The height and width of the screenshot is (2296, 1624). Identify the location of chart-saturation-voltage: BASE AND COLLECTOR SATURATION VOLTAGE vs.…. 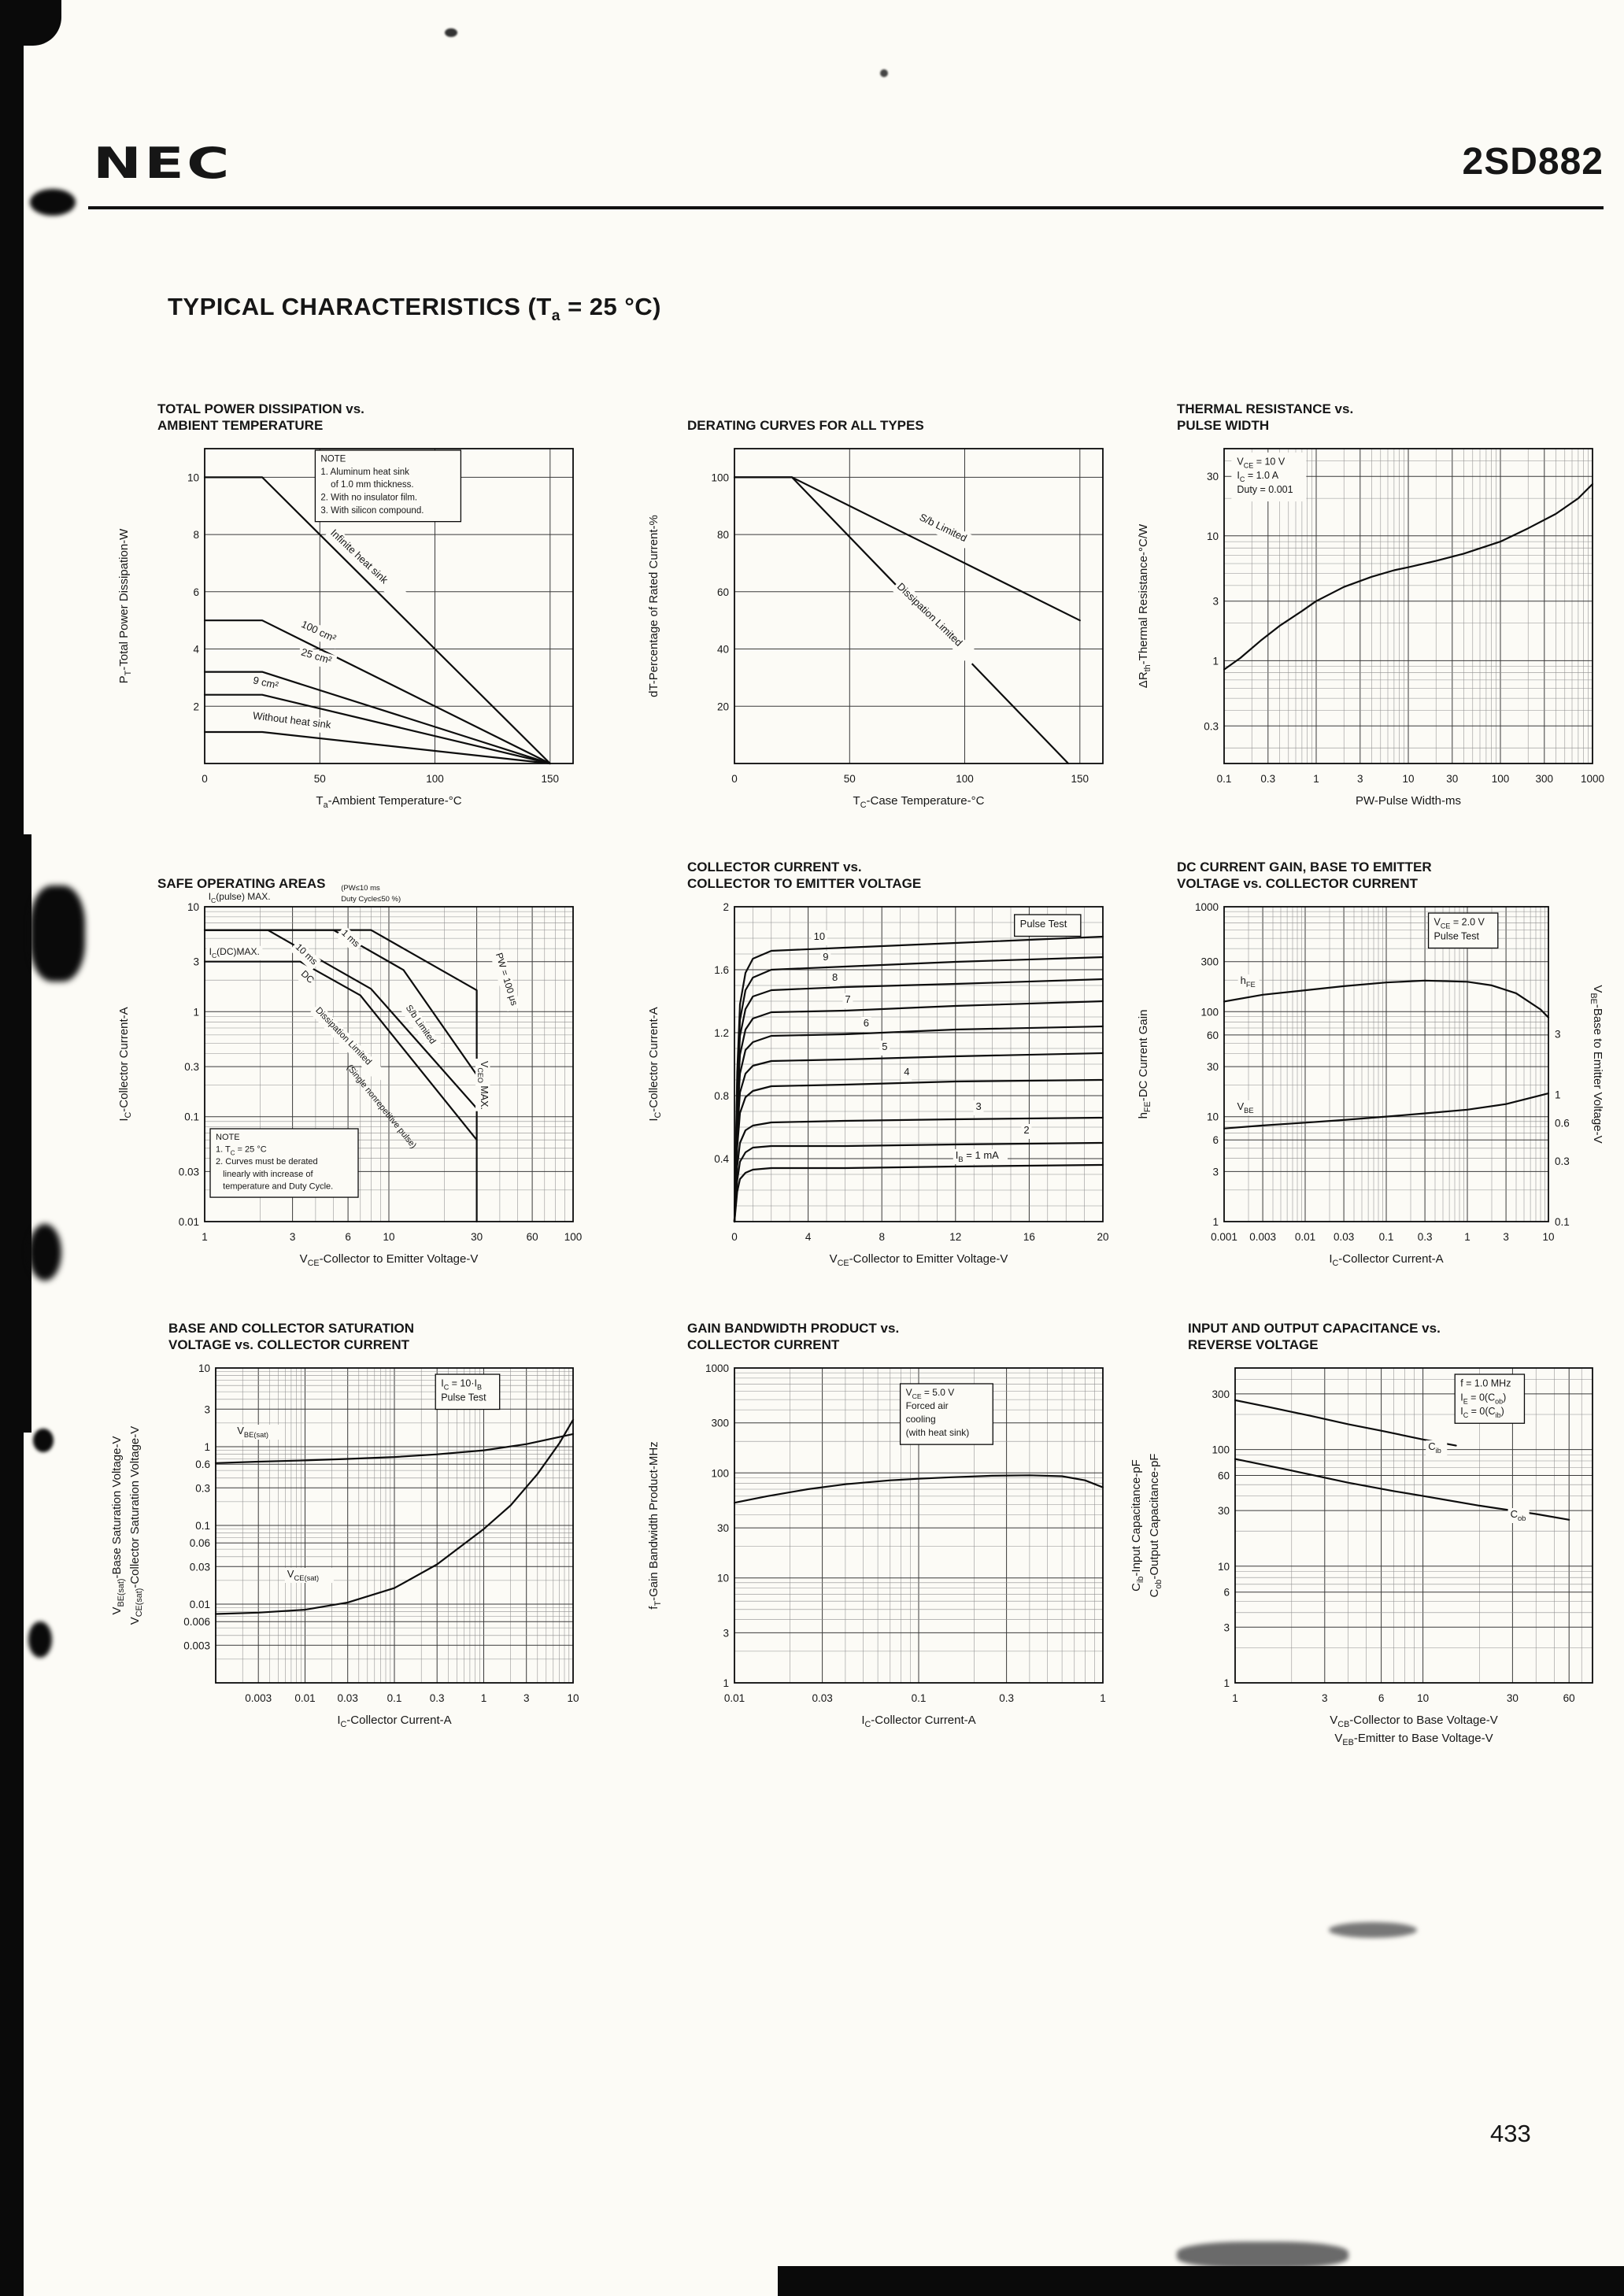
(338, 1549).